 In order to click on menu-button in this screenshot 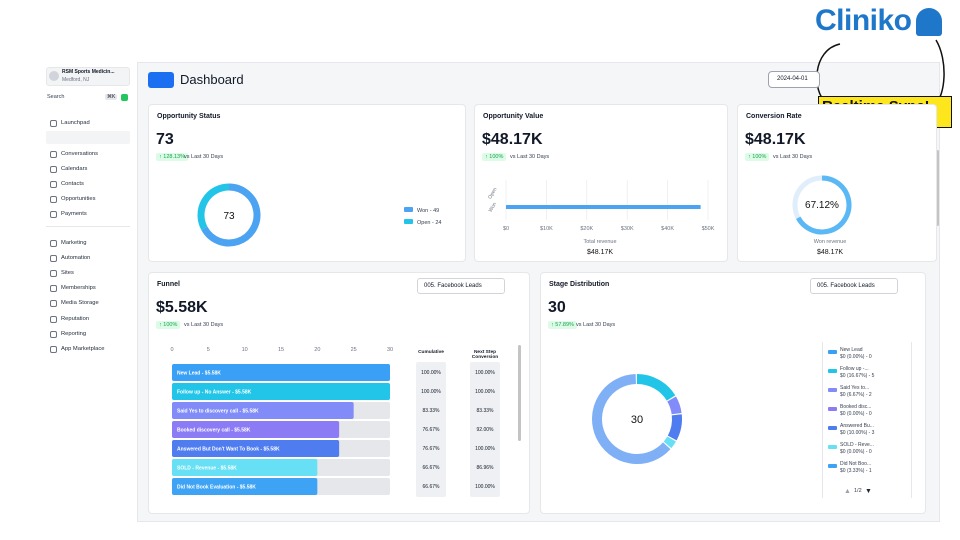, I will do `click(161, 80)`.